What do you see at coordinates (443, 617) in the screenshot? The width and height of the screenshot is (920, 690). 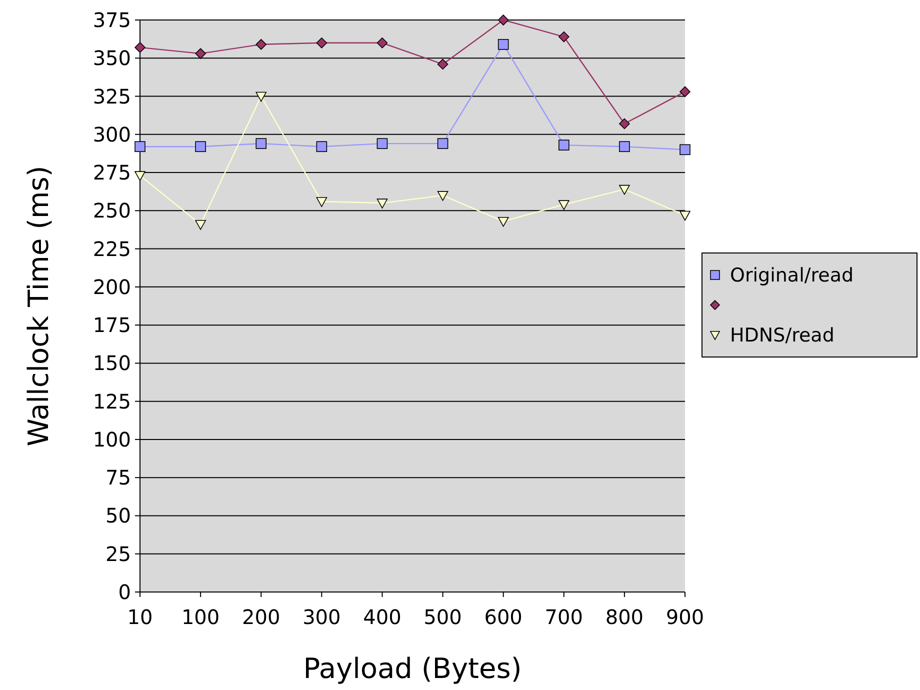 I see `x-tick-label: 500` at bounding box center [443, 617].